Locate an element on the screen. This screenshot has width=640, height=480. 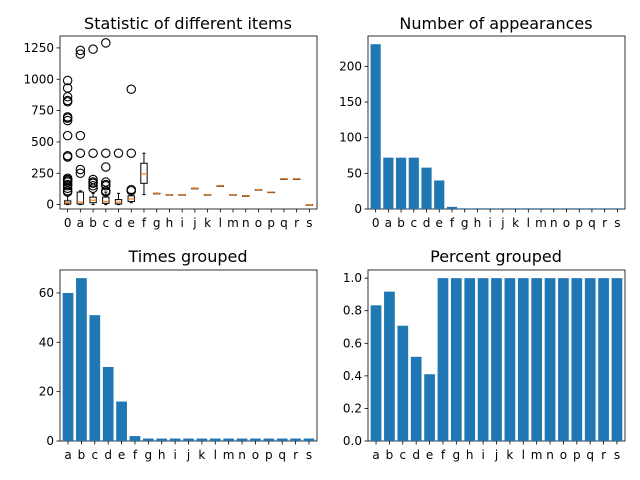
y-tick-label: 20 is located at coordinates (46, 392).